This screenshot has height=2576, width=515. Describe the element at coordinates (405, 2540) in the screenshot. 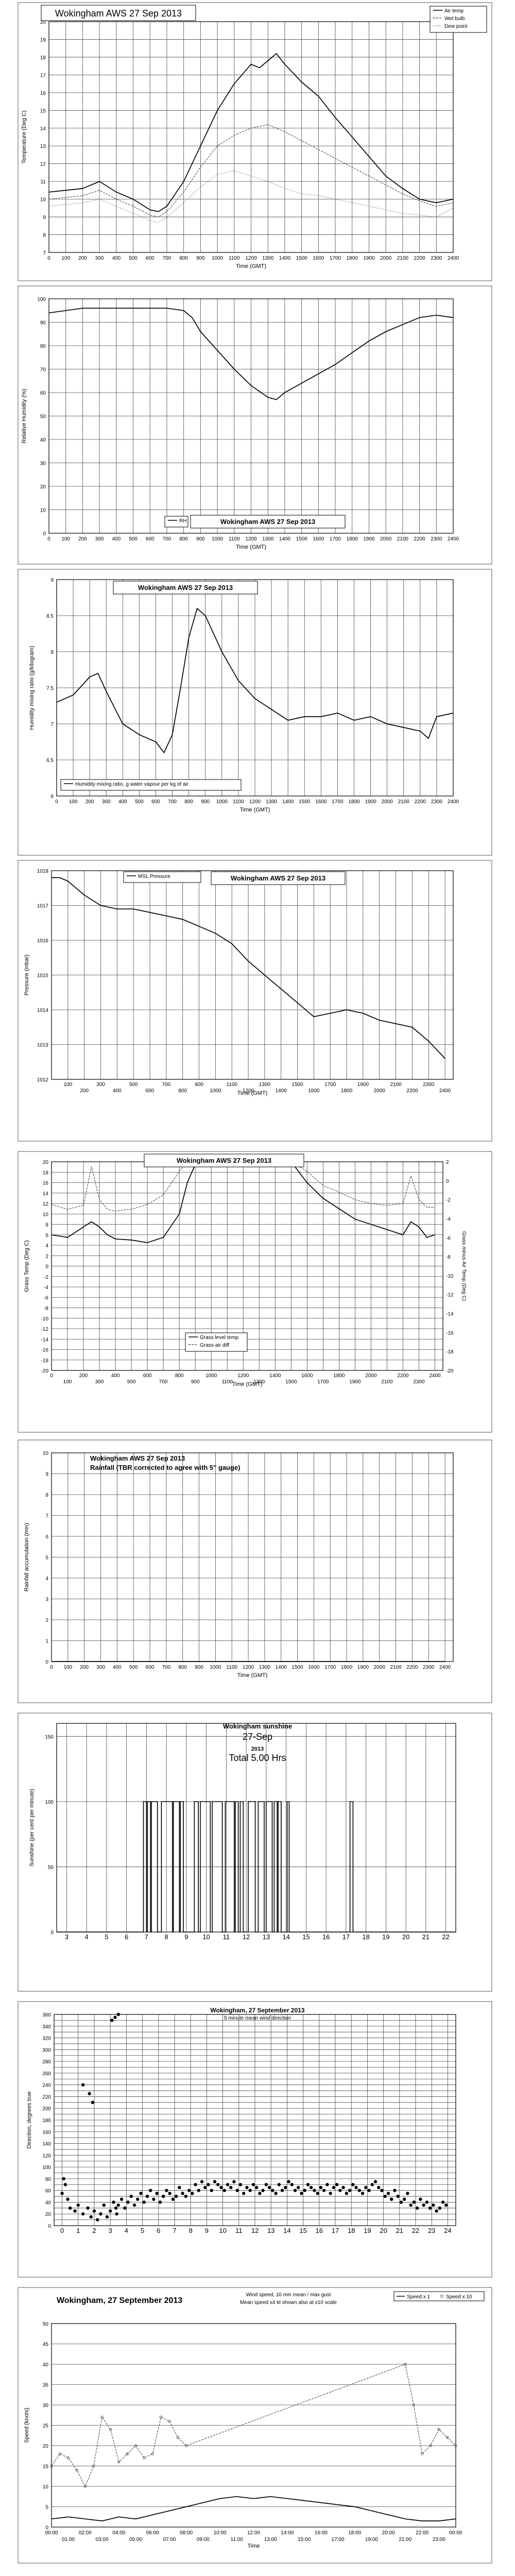

I see `x-tick-label: 21:00` at that location.